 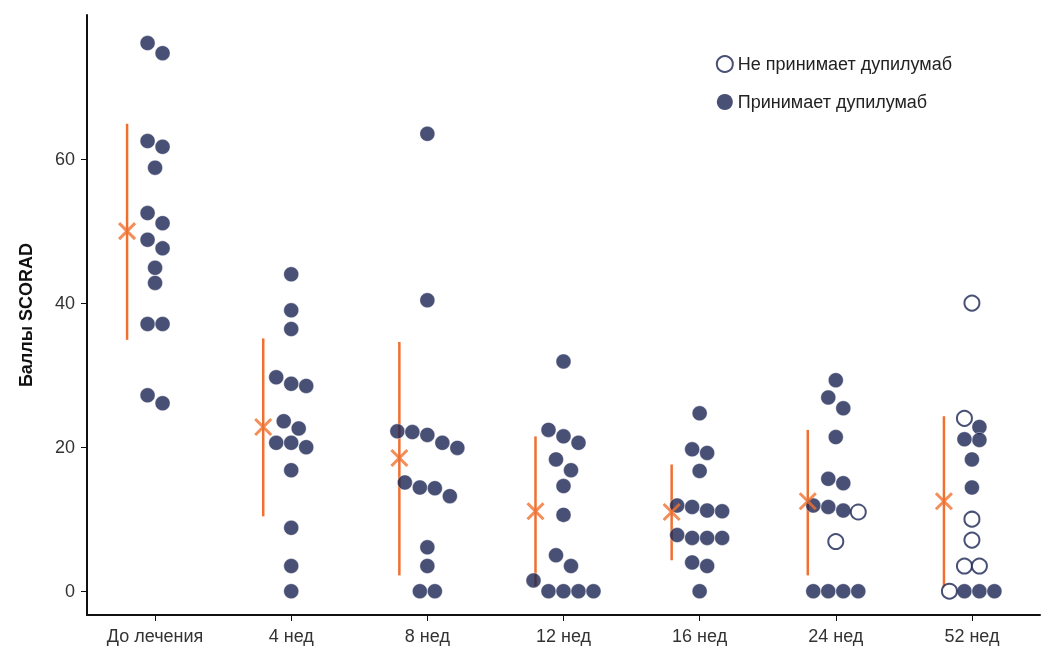 I want to click on legend-label: Принимает дупилумаб, so click(x=832, y=102).